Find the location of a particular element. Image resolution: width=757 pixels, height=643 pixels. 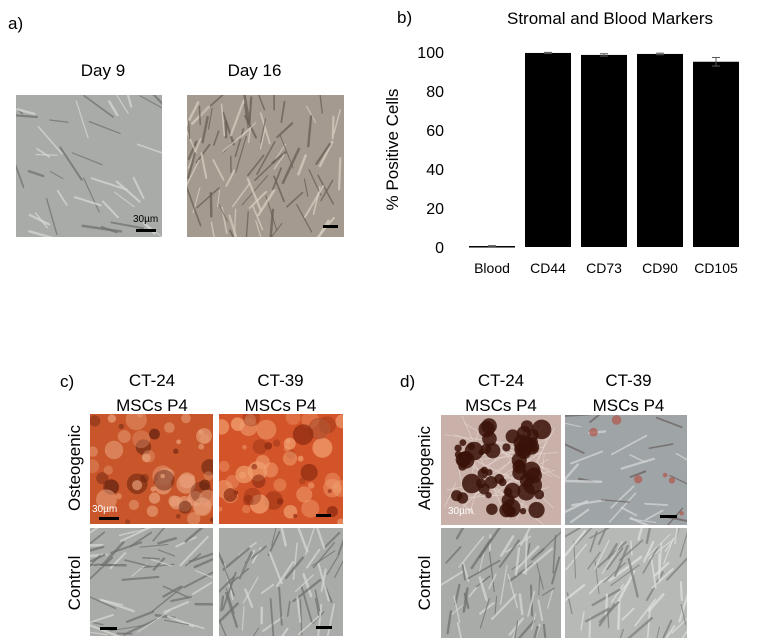

x-tick-label: CD73 is located at coordinates (604, 268).